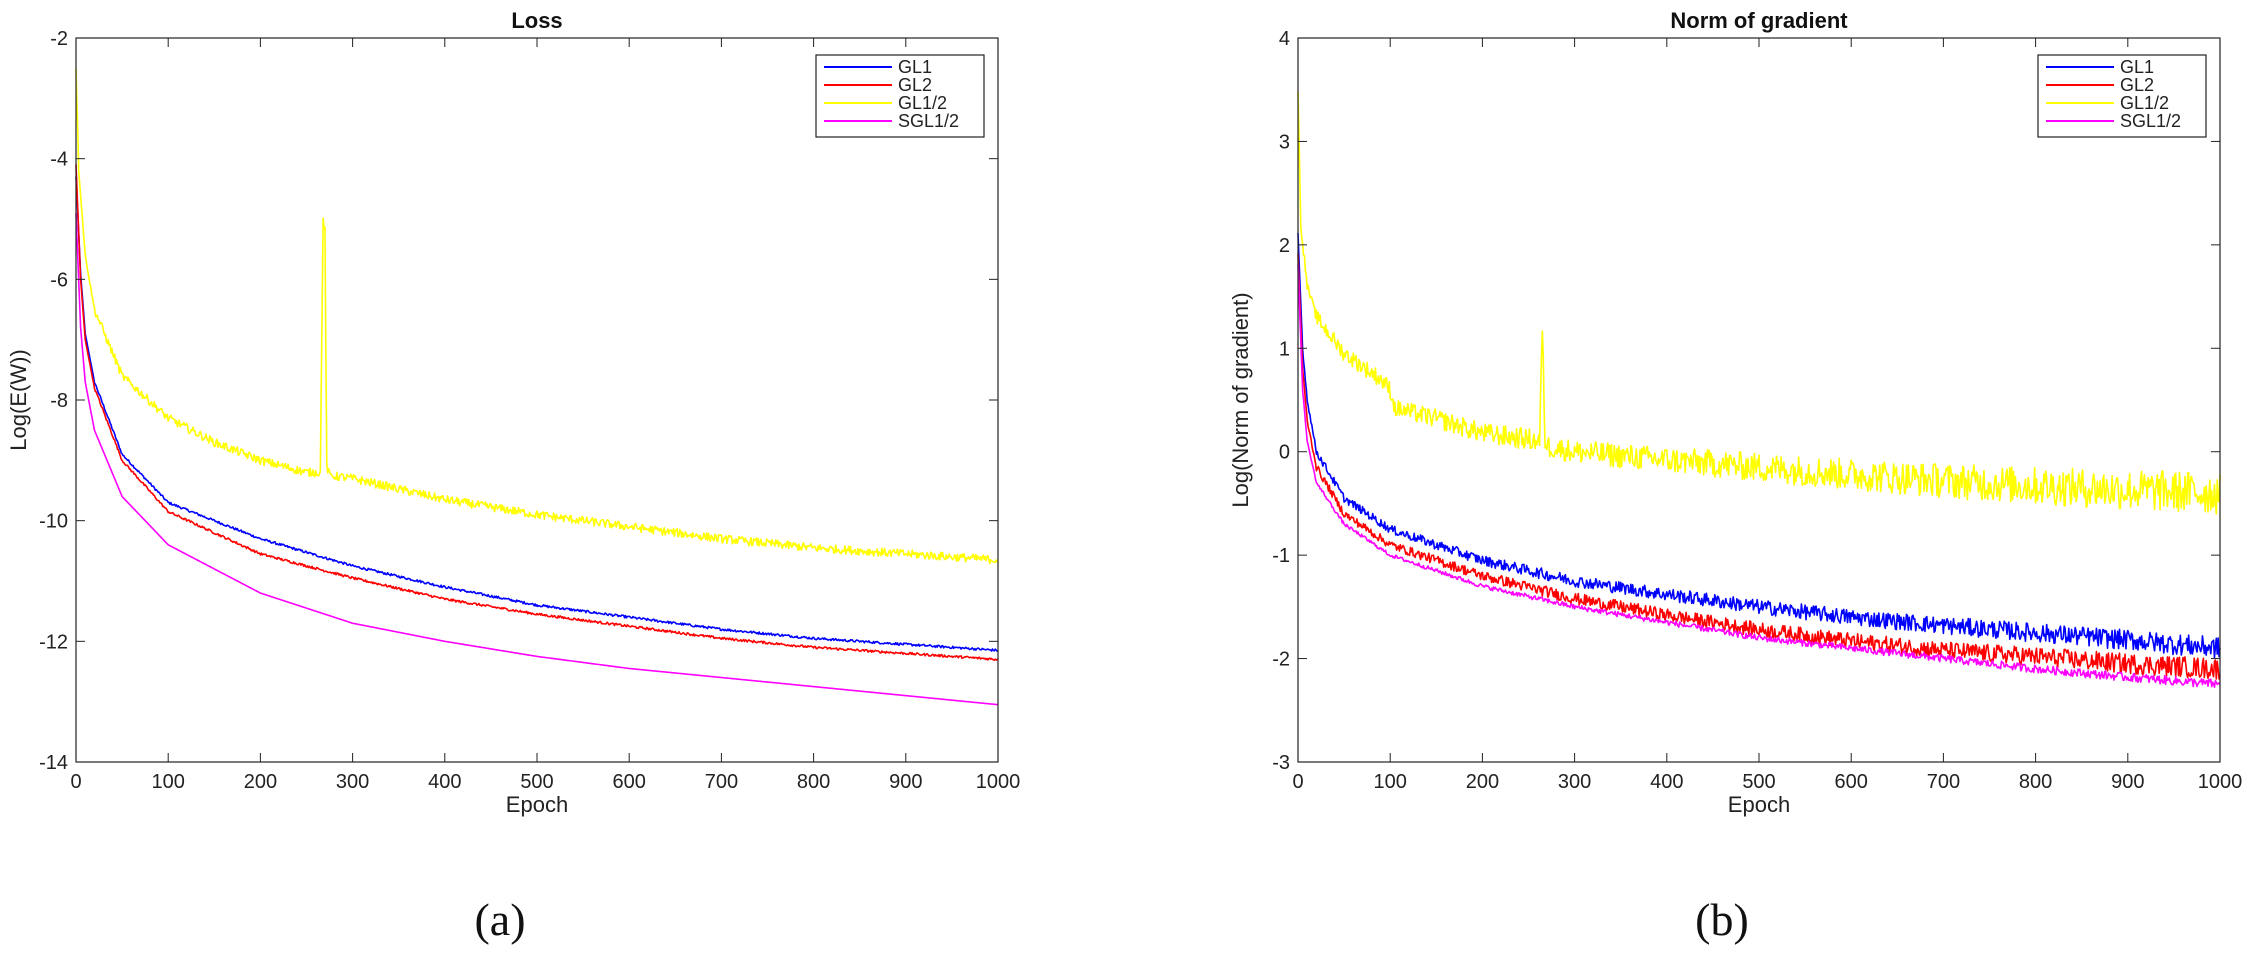 The width and height of the screenshot is (2250, 958). I want to click on y-tick-label: -8, so click(59, 401).